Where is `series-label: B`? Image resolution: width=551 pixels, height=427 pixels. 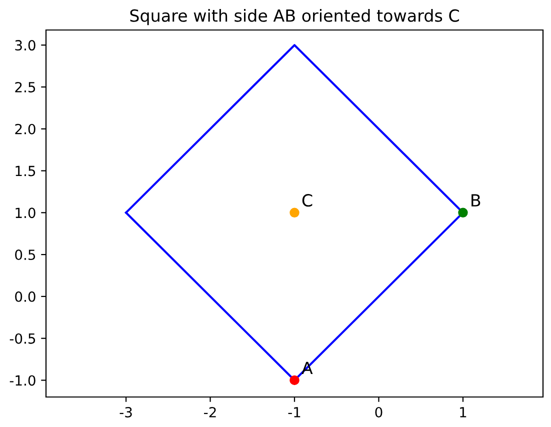 series-label: B is located at coordinates (476, 200).